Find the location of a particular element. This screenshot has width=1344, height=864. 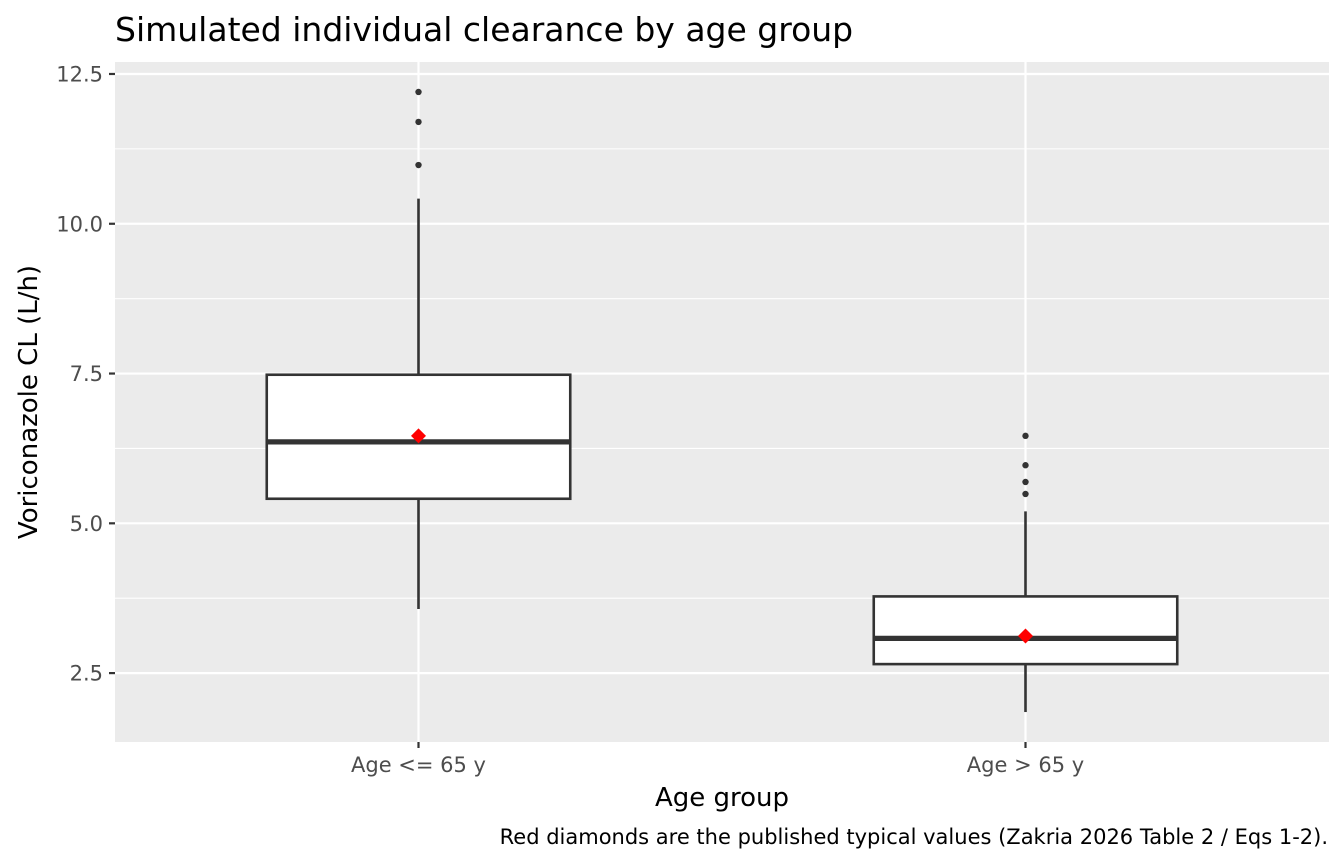

y-tick-label: 10.0 is located at coordinates (79, 224).